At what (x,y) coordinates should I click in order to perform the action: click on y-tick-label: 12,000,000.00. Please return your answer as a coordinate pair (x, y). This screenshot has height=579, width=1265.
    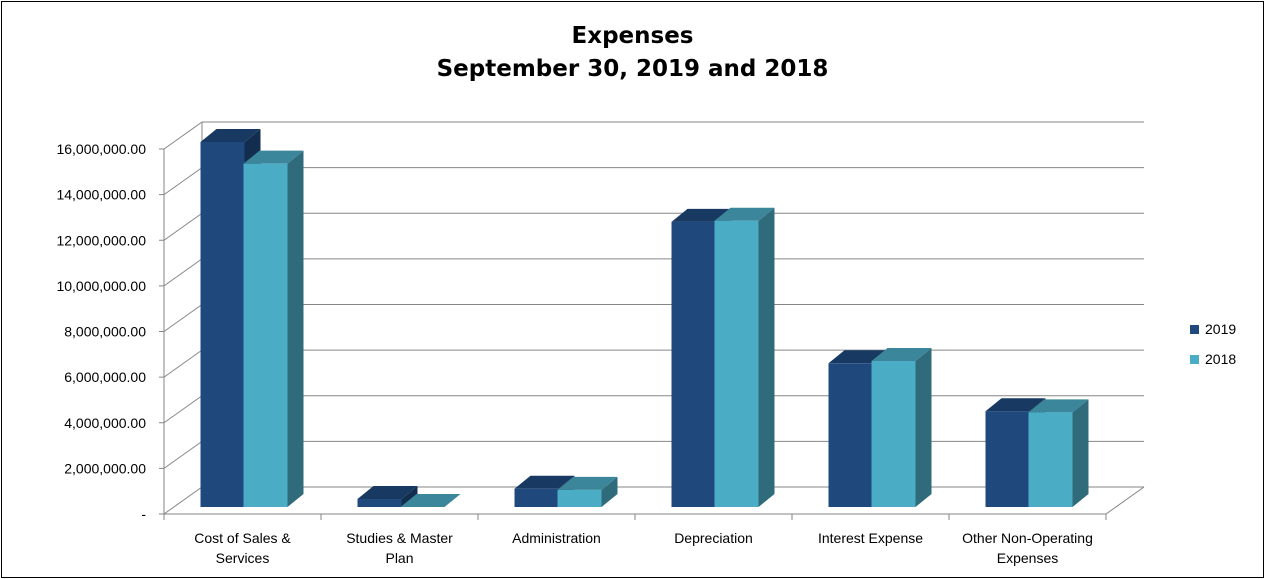
    Looking at the image, I should click on (101, 240).